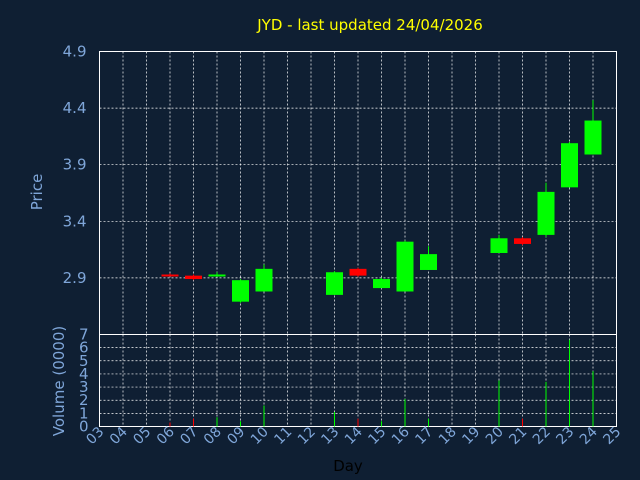 The height and width of the screenshot is (480, 640). I want to click on volume-tick-label: 2, so click(84, 400).